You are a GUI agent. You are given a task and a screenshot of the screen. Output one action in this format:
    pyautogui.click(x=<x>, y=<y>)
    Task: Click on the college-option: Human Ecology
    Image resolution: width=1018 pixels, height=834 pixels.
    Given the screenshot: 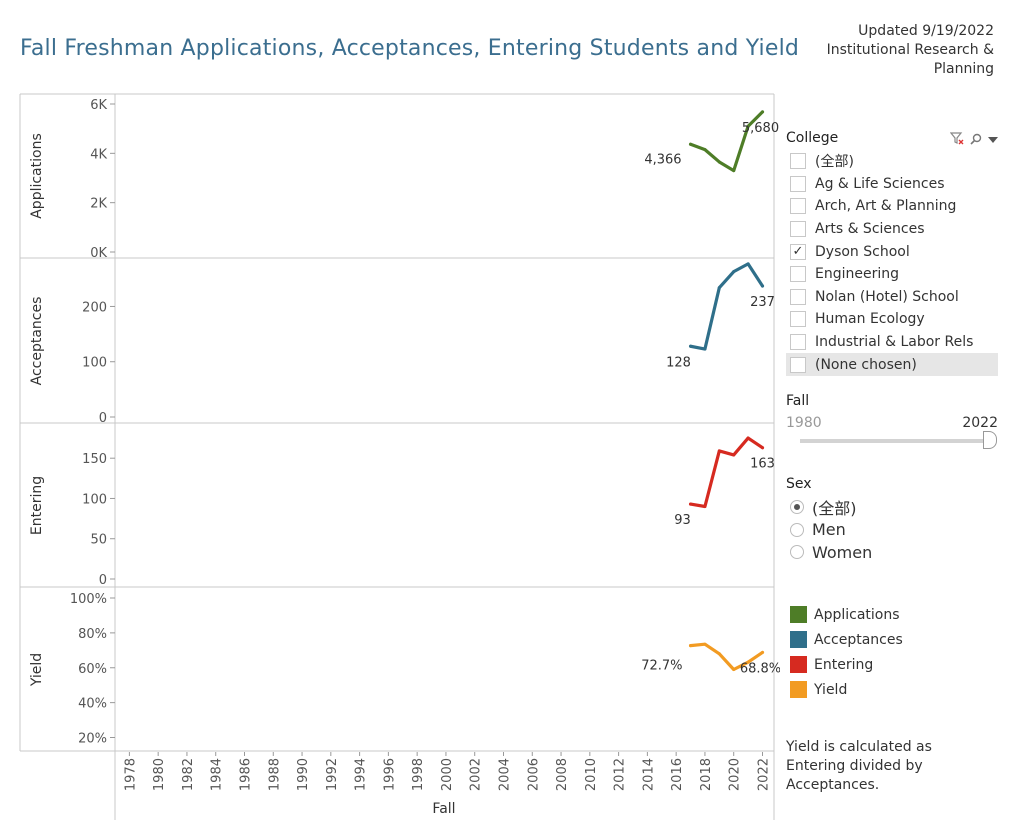 What is the action you would take?
    pyautogui.click(x=892, y=319)
    